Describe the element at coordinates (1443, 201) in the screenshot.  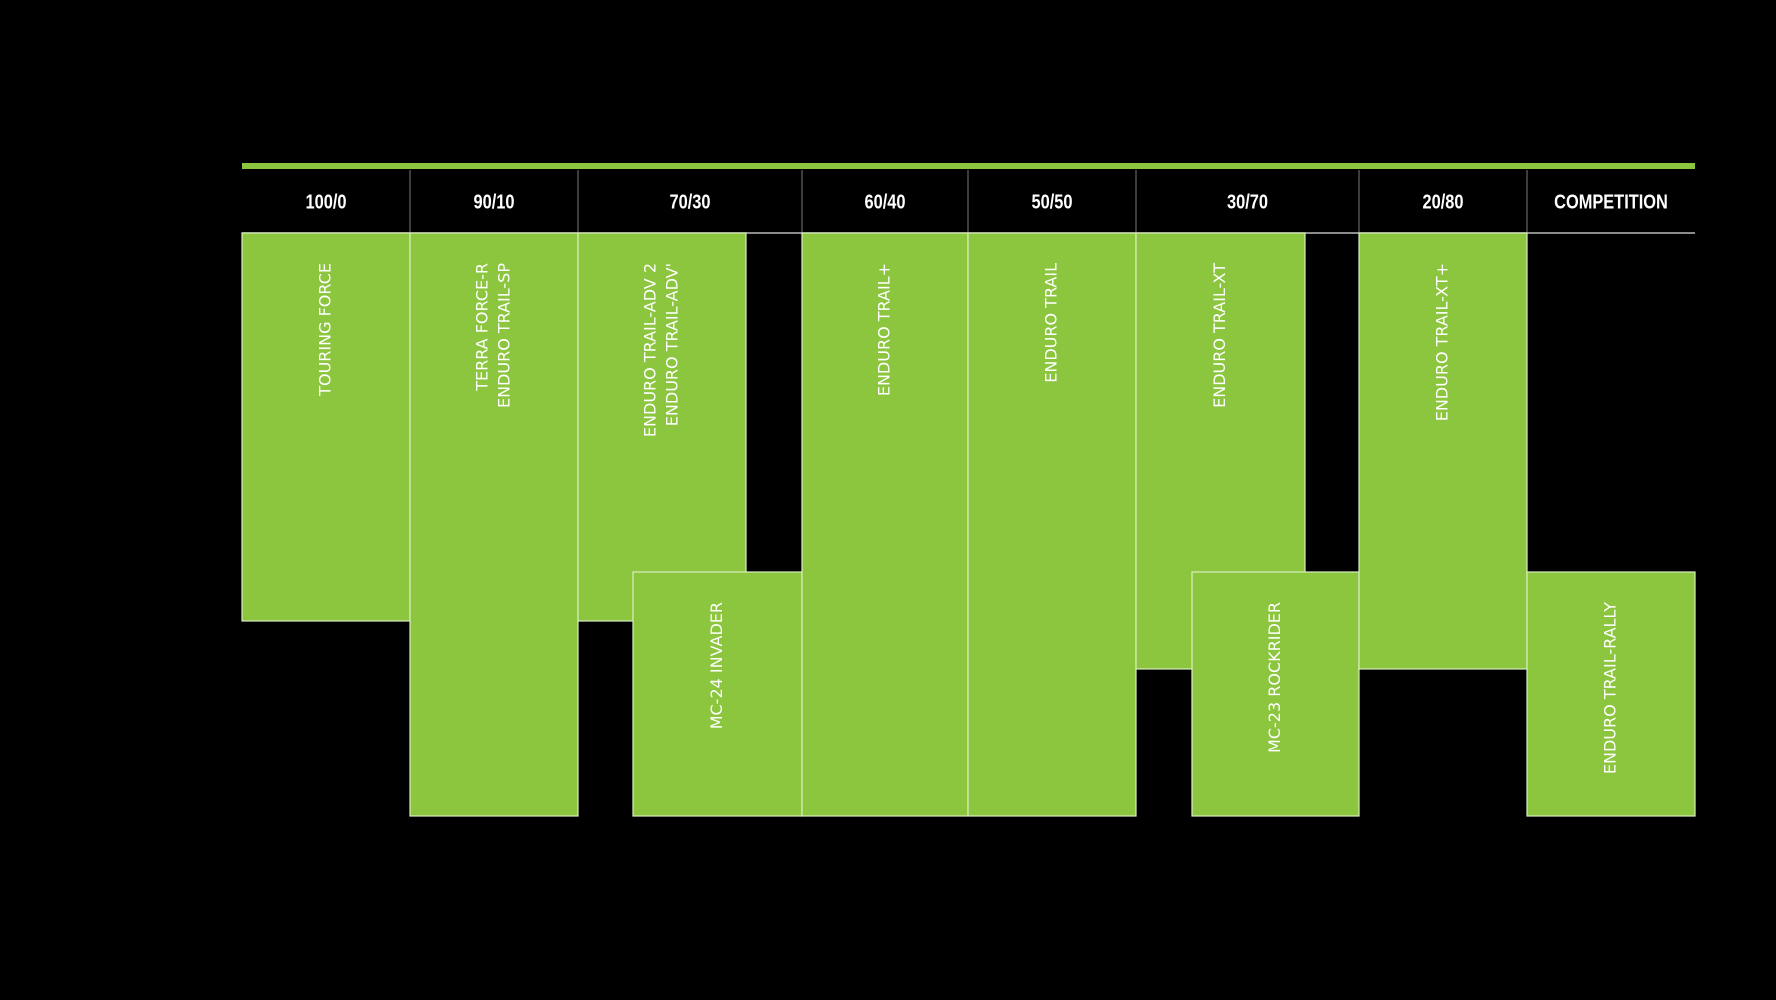
I see `header-label: 20/80` at that location.